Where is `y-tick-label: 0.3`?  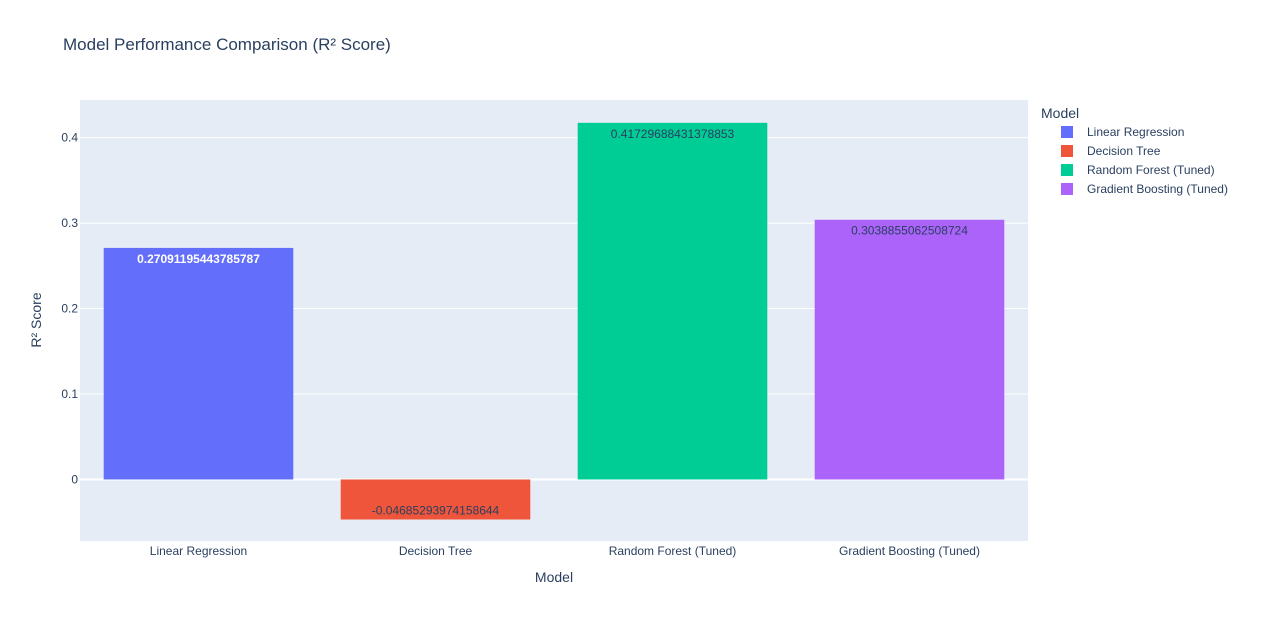
y-tick-label: 0.3 is located at coordinates (69, 223).